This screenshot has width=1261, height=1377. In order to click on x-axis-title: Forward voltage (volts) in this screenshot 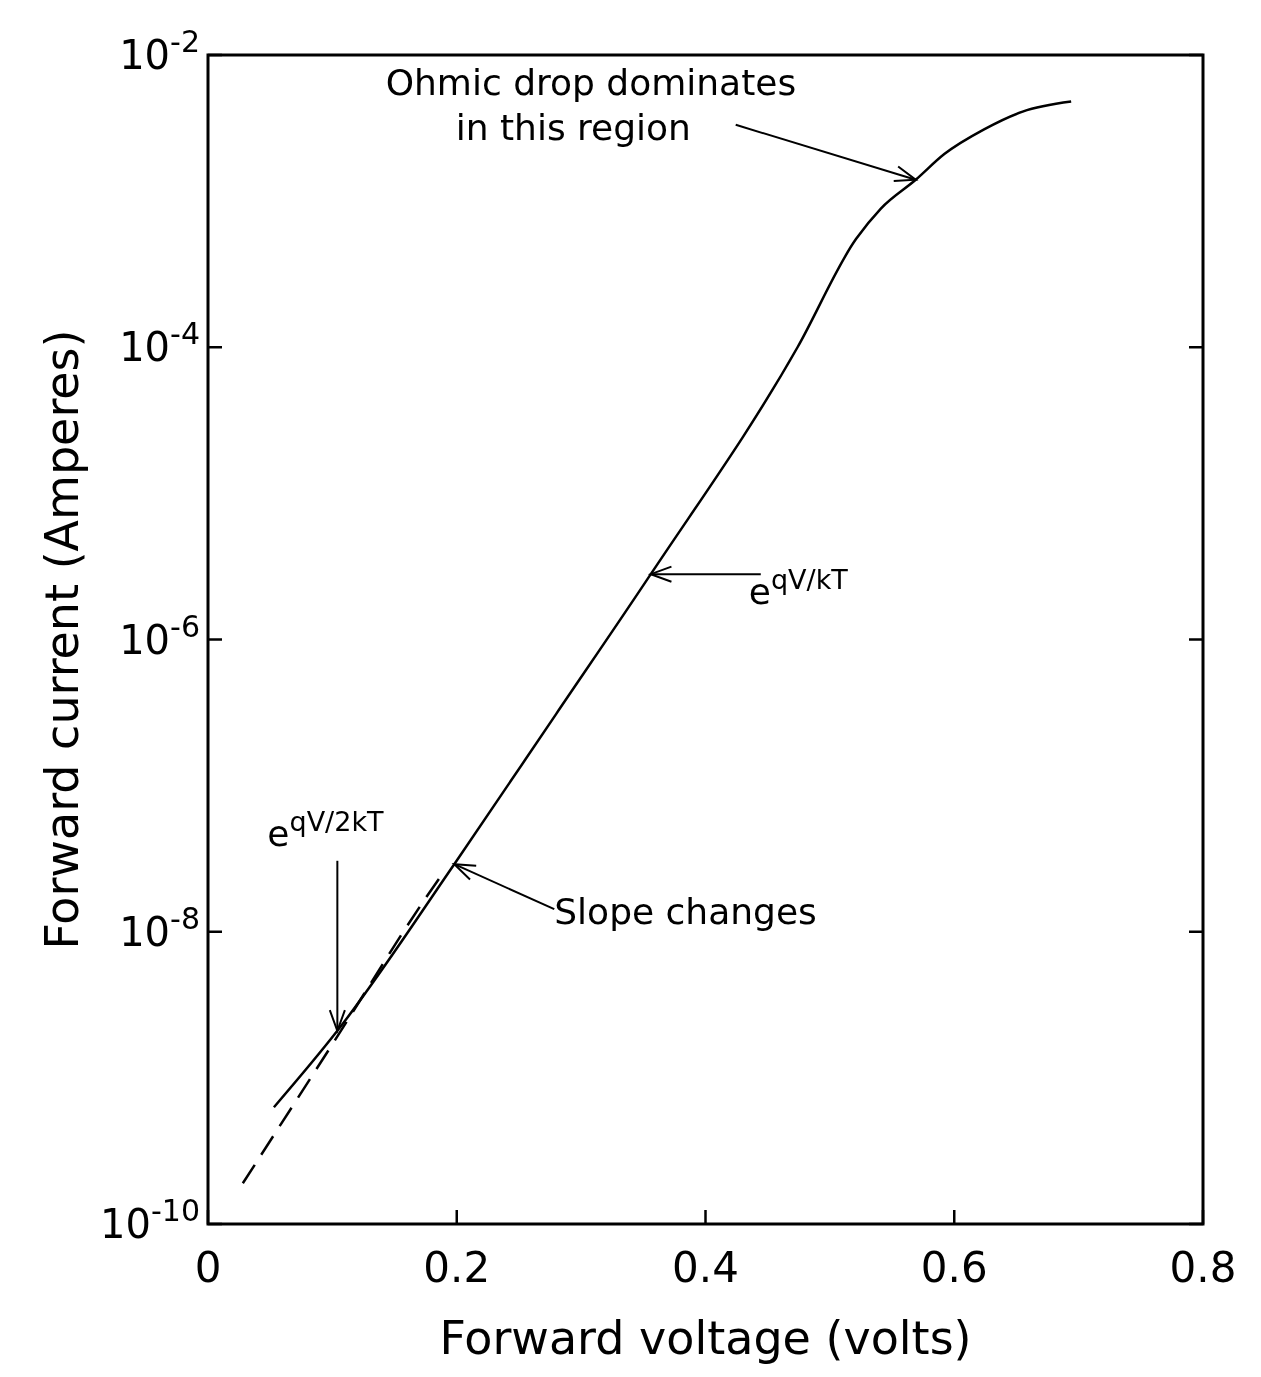, I will do `click(705, 1338)`.